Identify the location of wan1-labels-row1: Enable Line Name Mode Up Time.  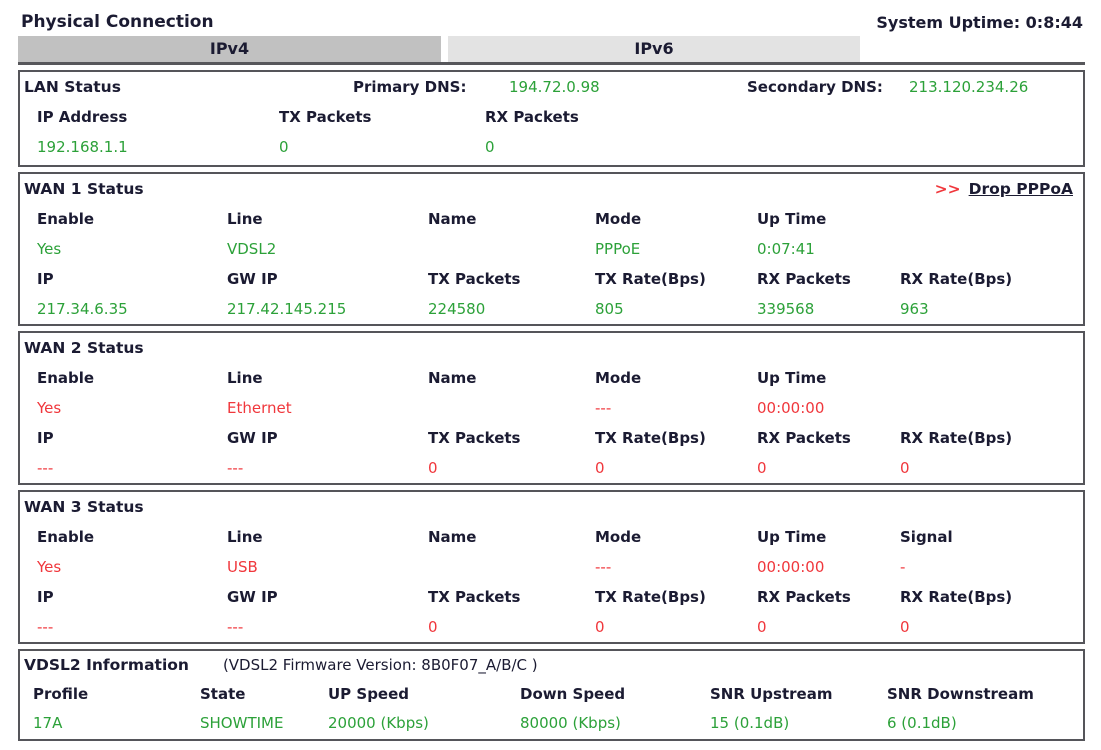
(551, 219).